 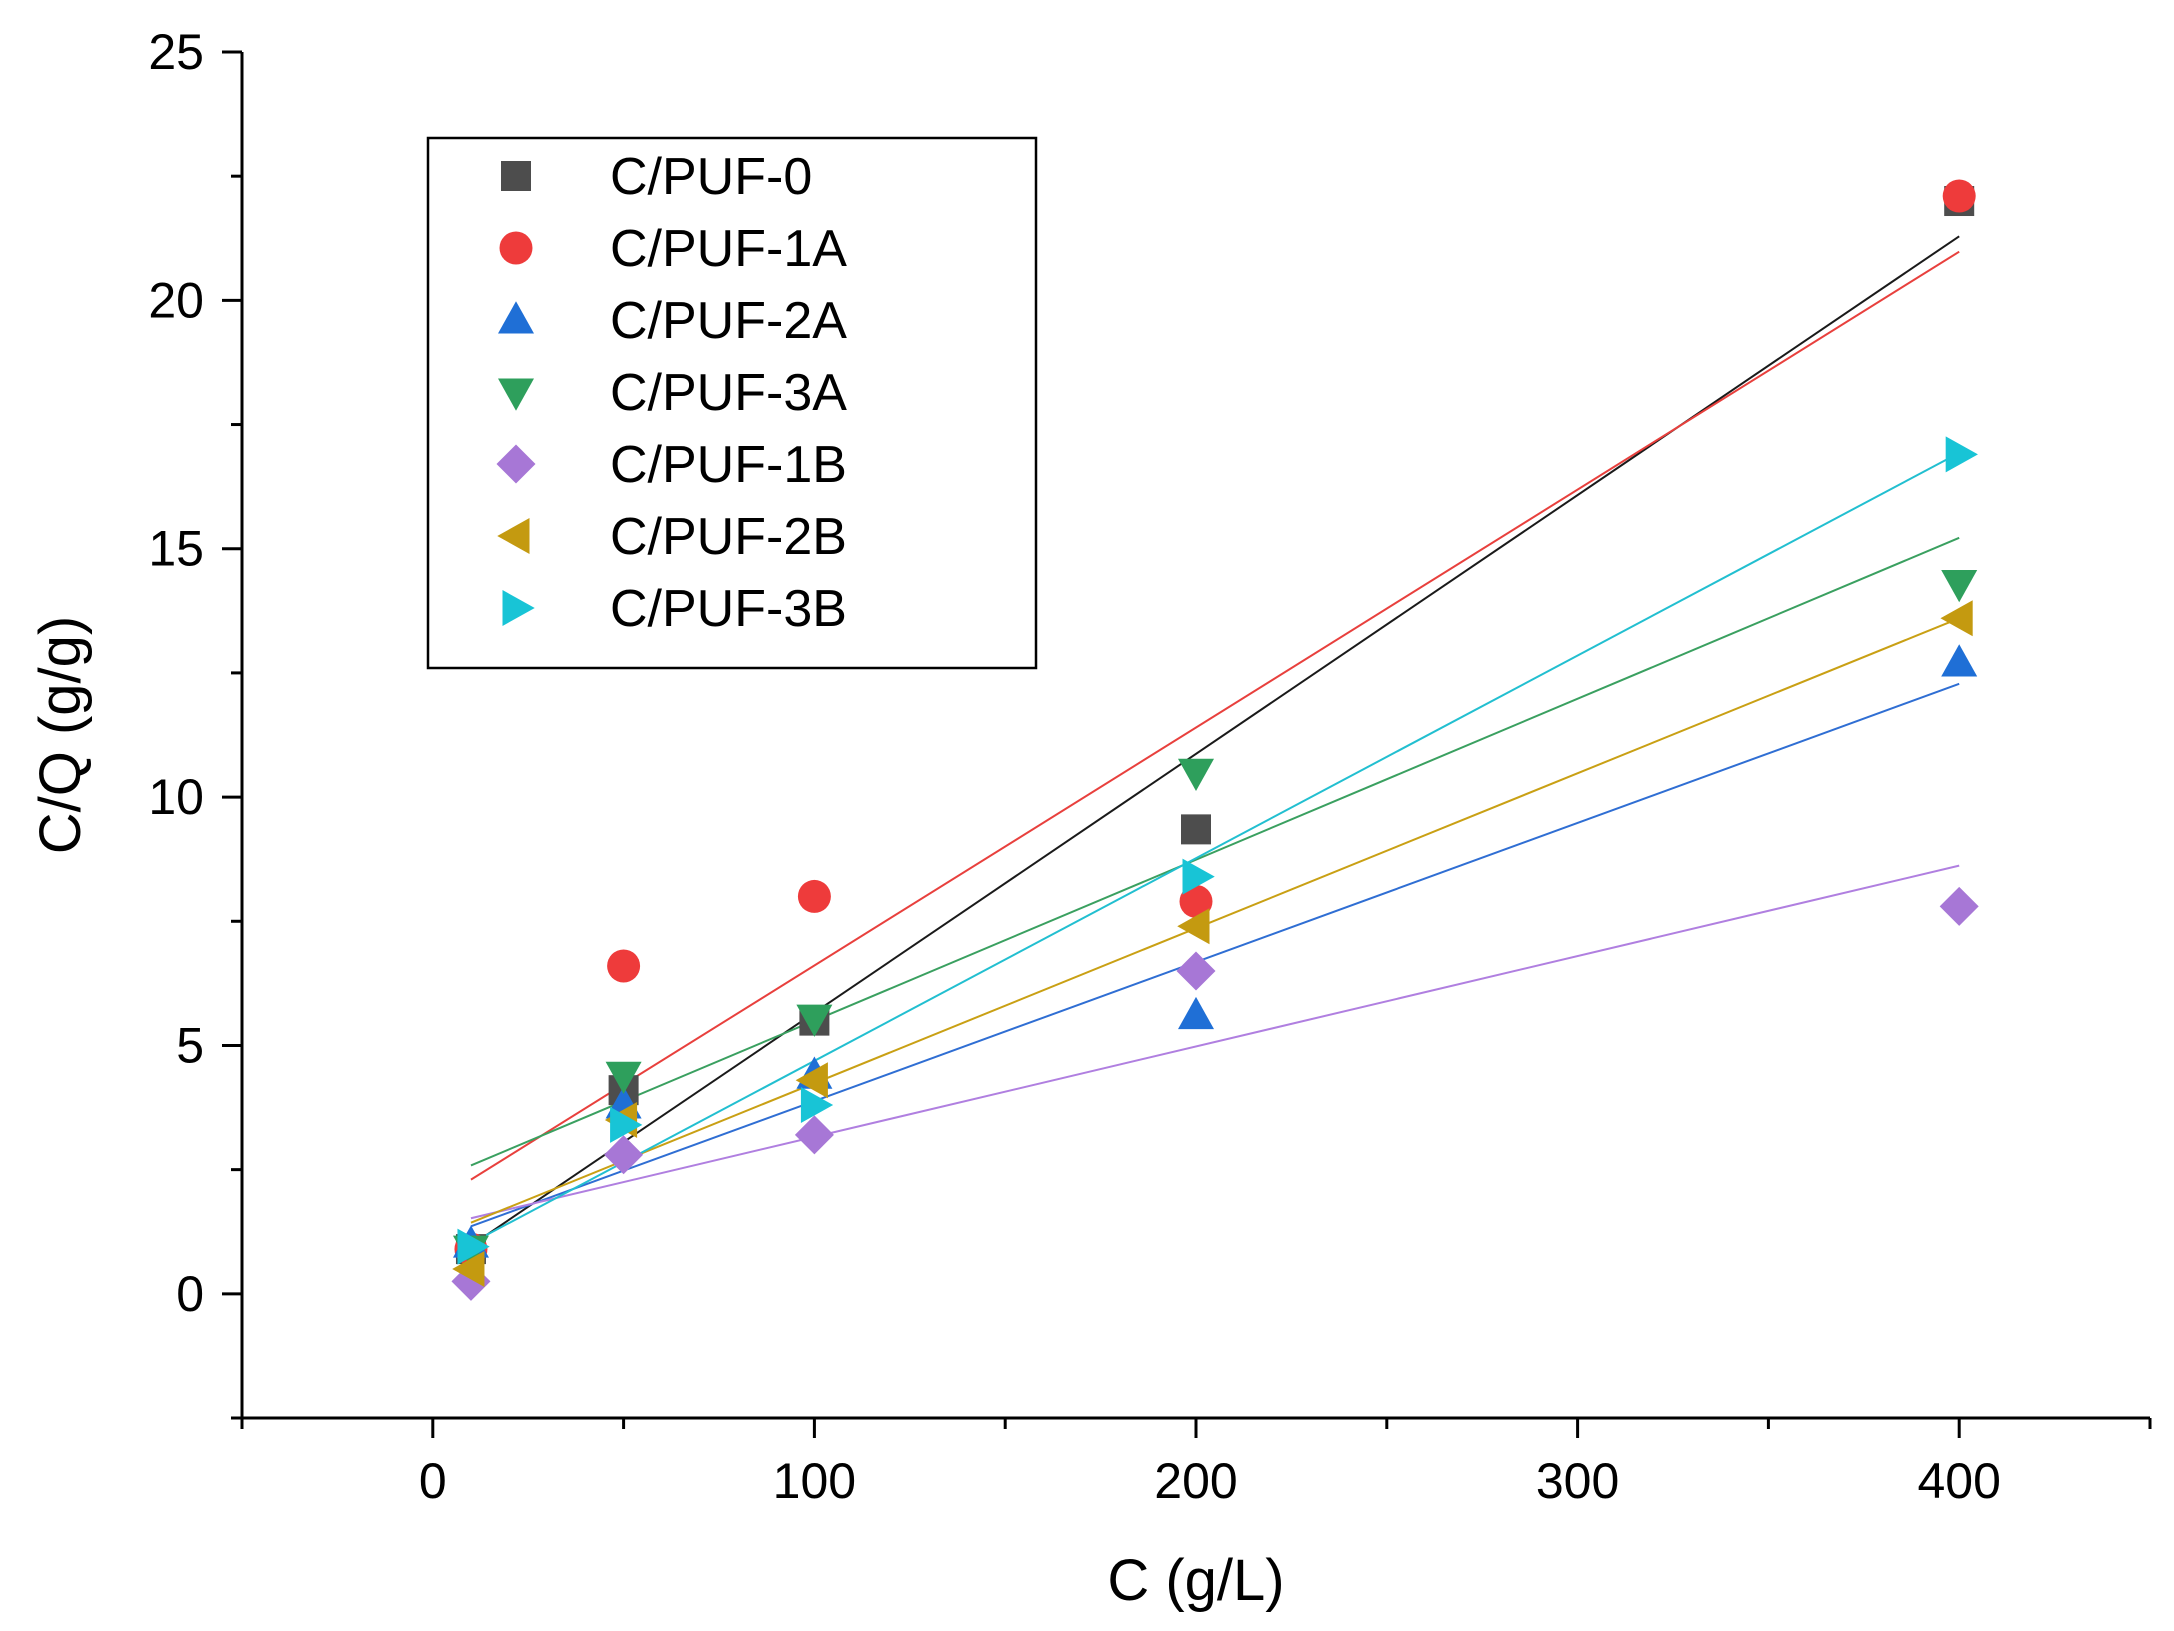 What do you see at coordinates (728, 609) in the screenshot?
I see `legend-label: C/PUF-3B` at bounding box center [728, 609].